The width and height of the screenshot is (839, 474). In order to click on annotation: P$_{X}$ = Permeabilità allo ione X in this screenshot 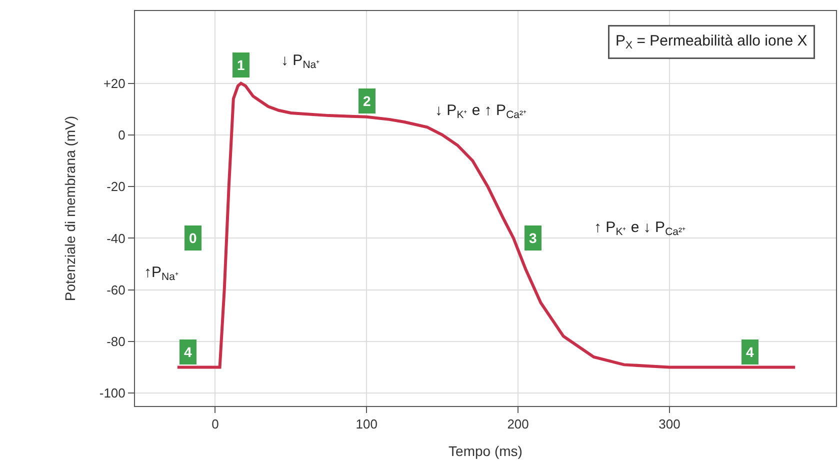, I will do `click(712, 42)`.